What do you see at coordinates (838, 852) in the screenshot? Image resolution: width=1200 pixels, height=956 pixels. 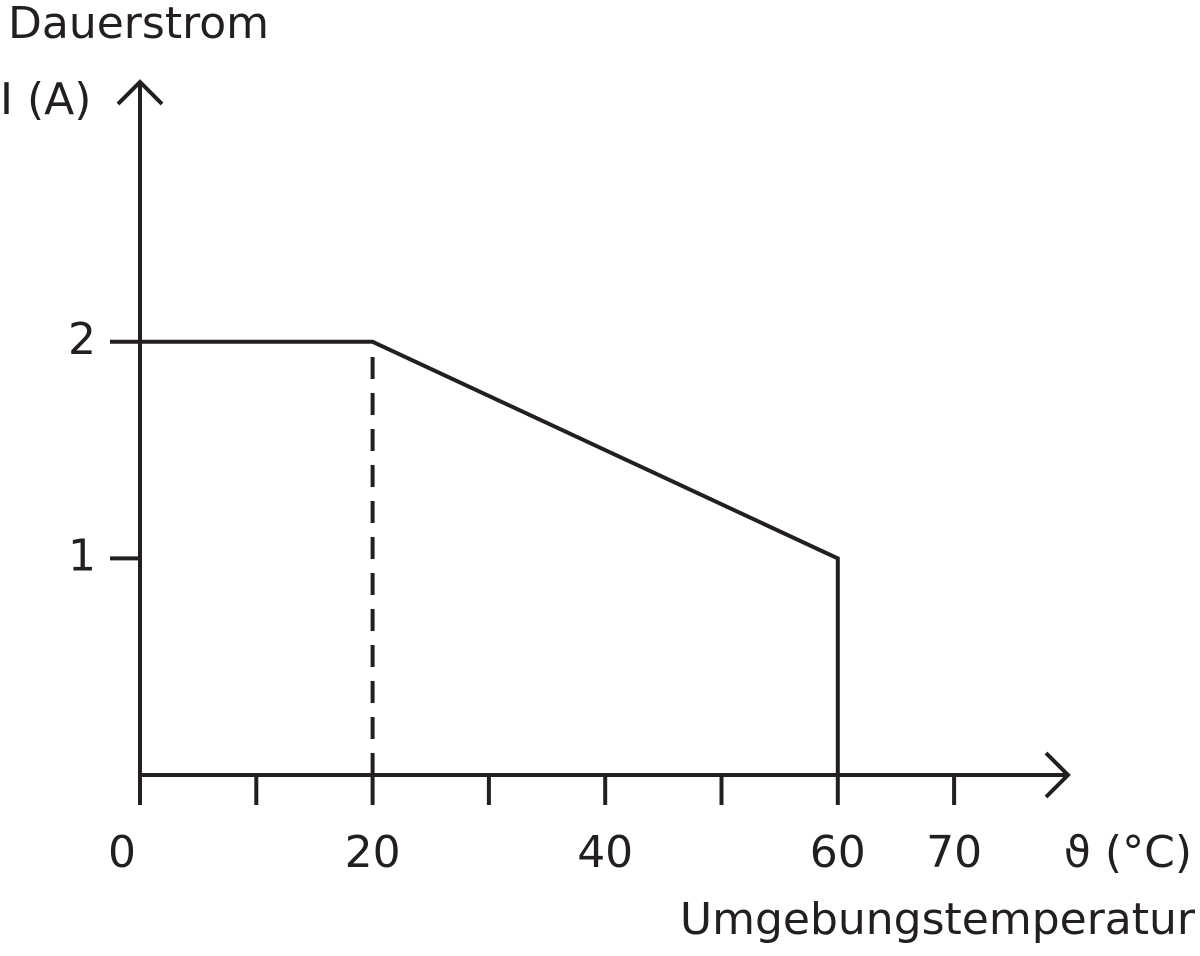 I see `x-tick-label: 60` at bounding box center [838, 852].